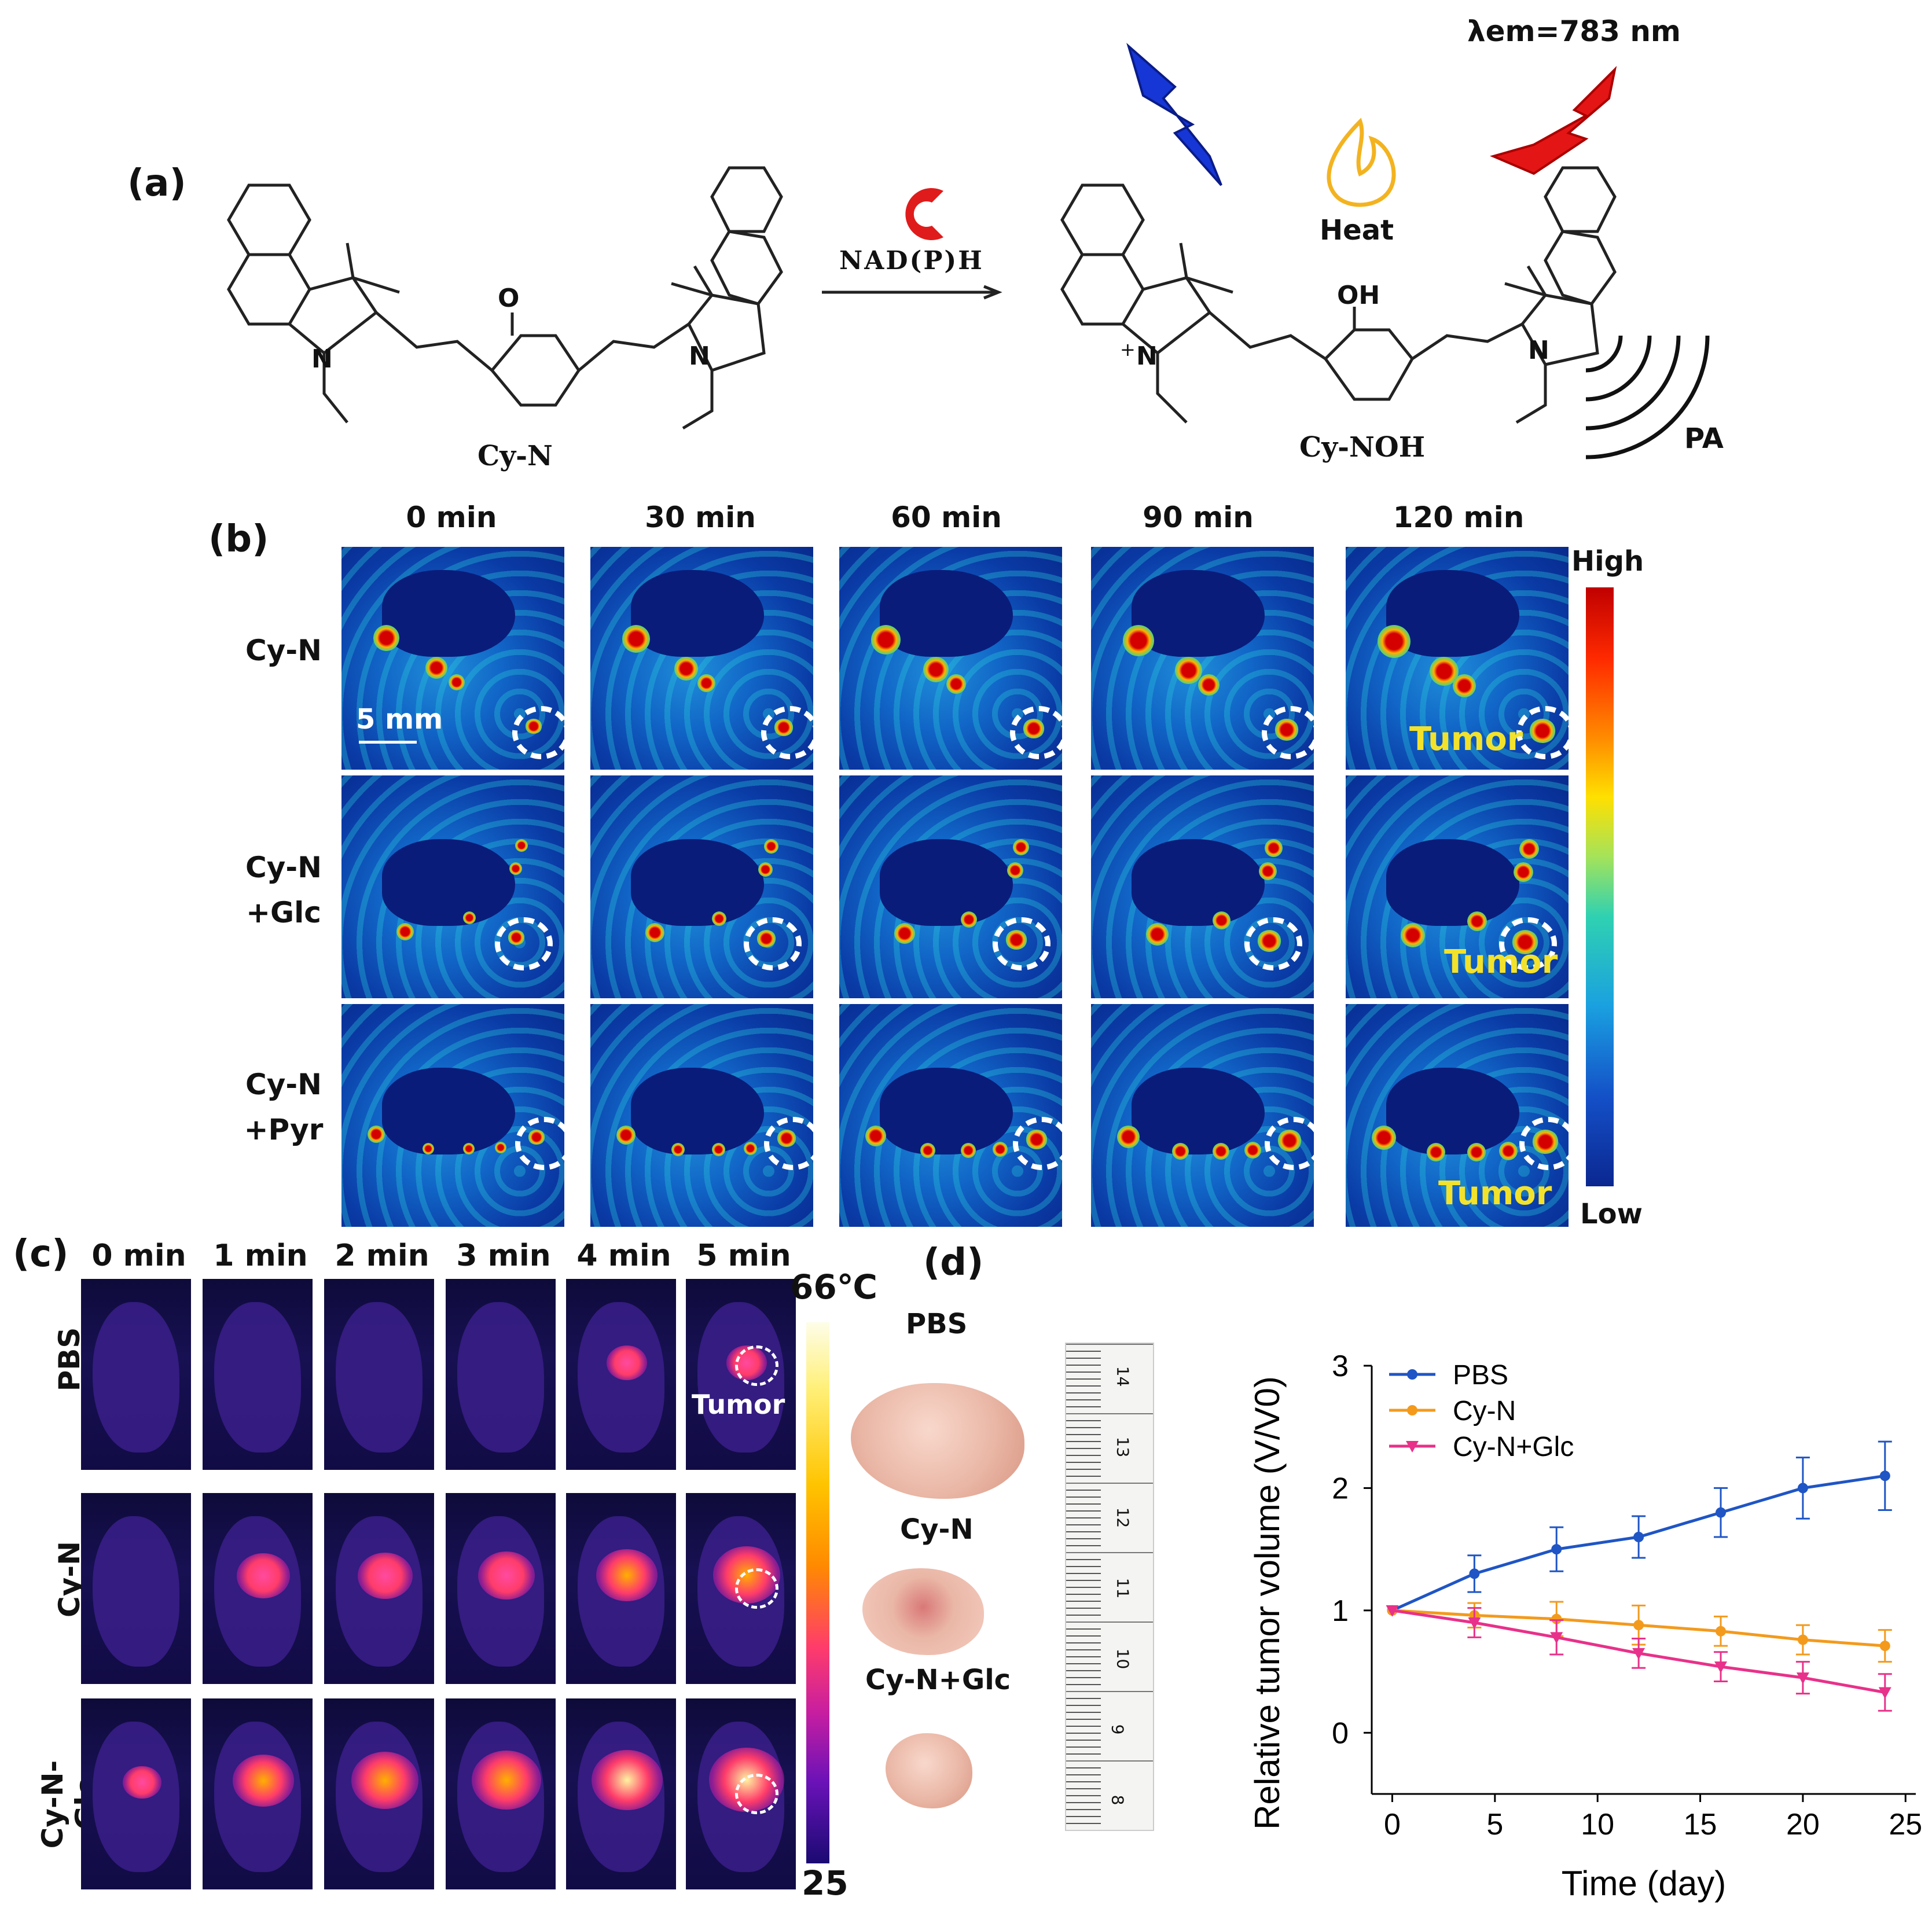 Image resolution: width=1932 pixels, height=1912 pixels. I want to click on y-tick-label: 2, so click(1340, 1488).